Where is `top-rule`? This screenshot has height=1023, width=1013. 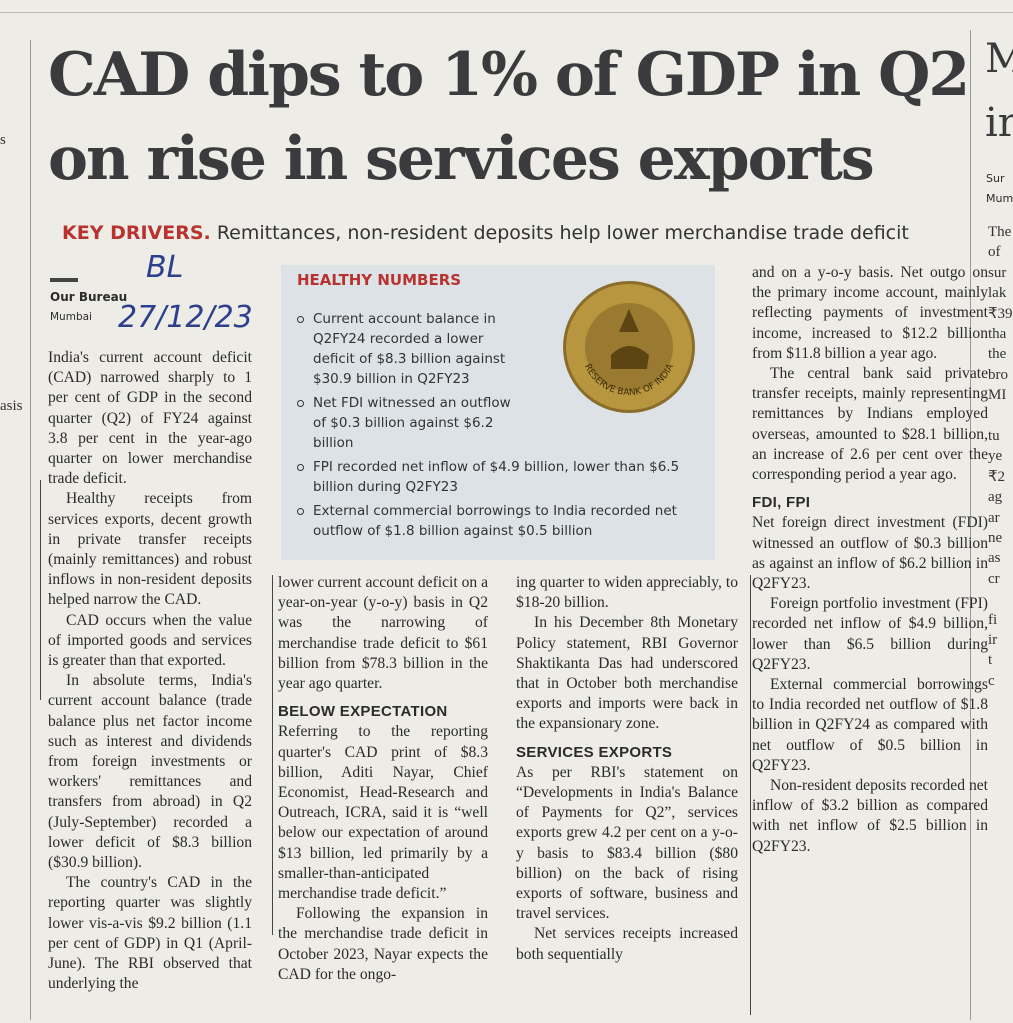
top-rule is located at coordinates (506, 12).